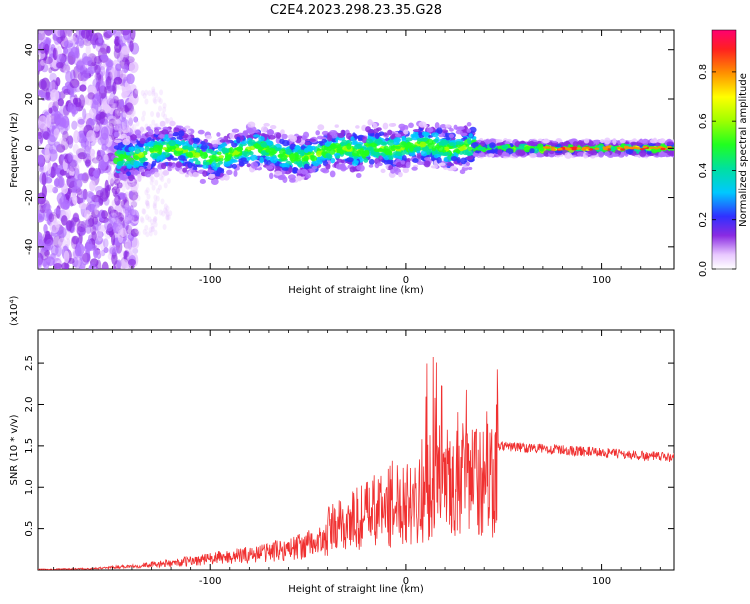  What do you see at coordinates (14, 150) in the screenshot?
I see `spectrogram-ylabel: Frequency (Hz)` at bounding box center [14, 150].